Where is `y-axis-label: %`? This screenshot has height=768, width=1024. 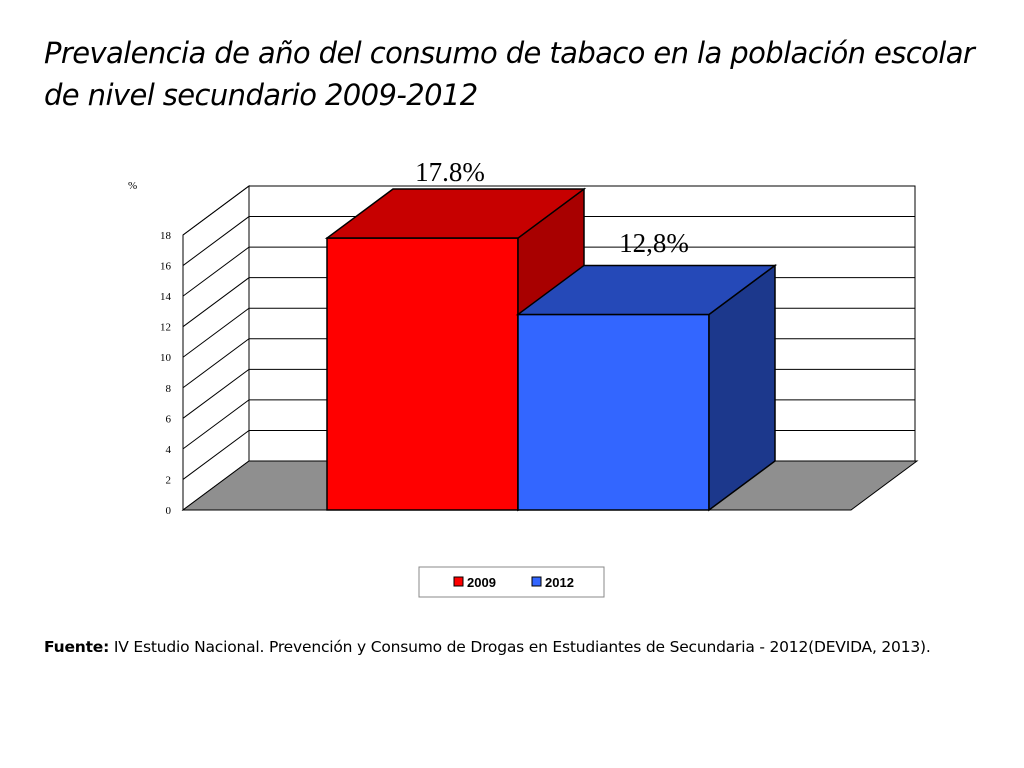
y-axis-label: % is located at coordinates (132, 186).